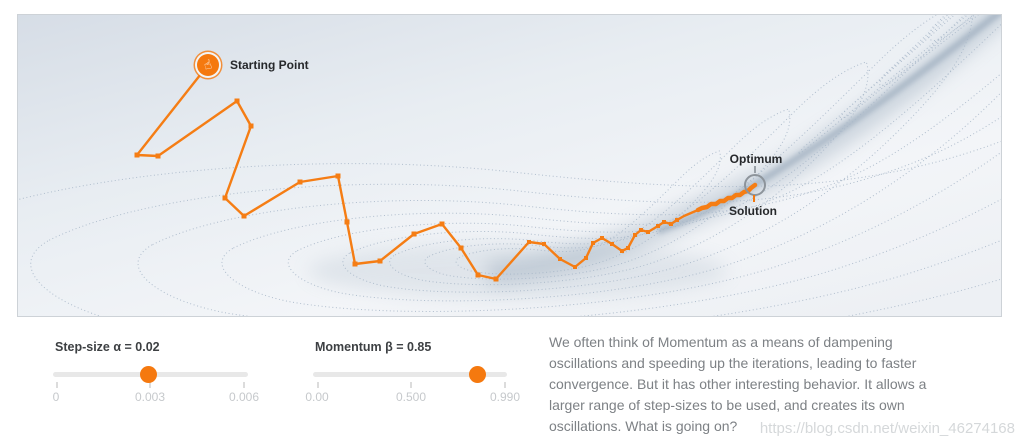 This screenshot has width=1017, height=441. I want to click on hand-pointer-icon: ☝, so click(208, 65).